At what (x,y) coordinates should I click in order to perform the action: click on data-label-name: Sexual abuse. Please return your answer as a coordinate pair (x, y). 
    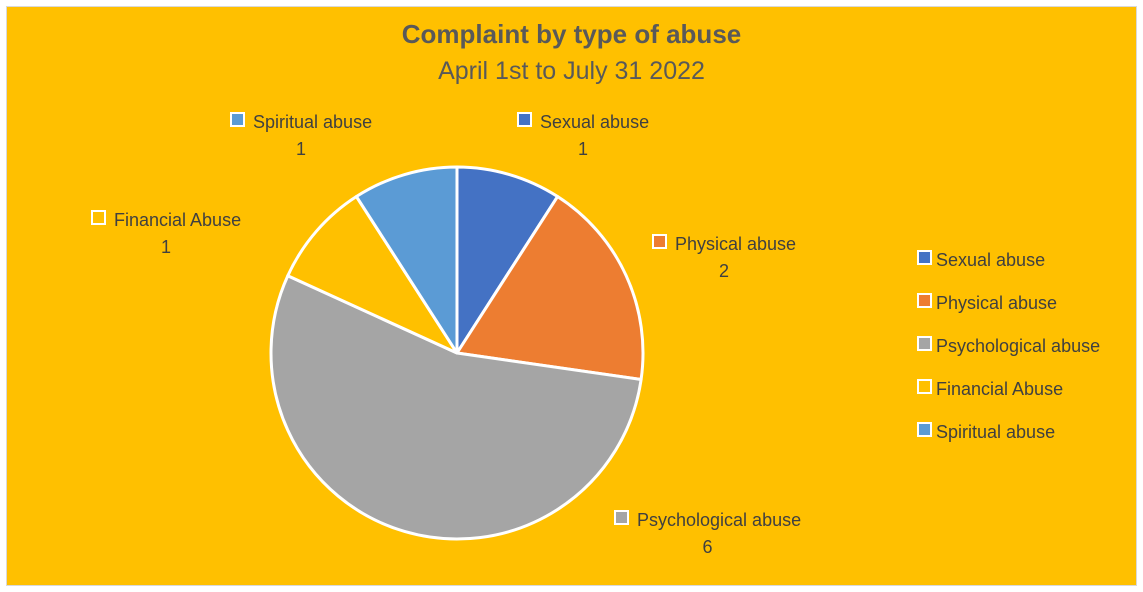
    Looking at the image, I should click on (595, 122).